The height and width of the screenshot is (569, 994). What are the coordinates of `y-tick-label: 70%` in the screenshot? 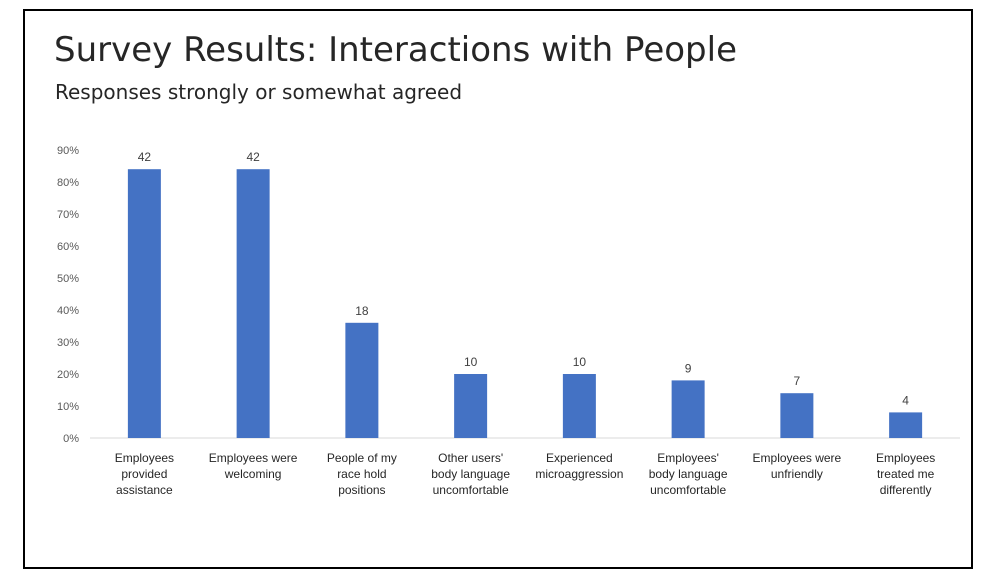 It's located at (68, 215).